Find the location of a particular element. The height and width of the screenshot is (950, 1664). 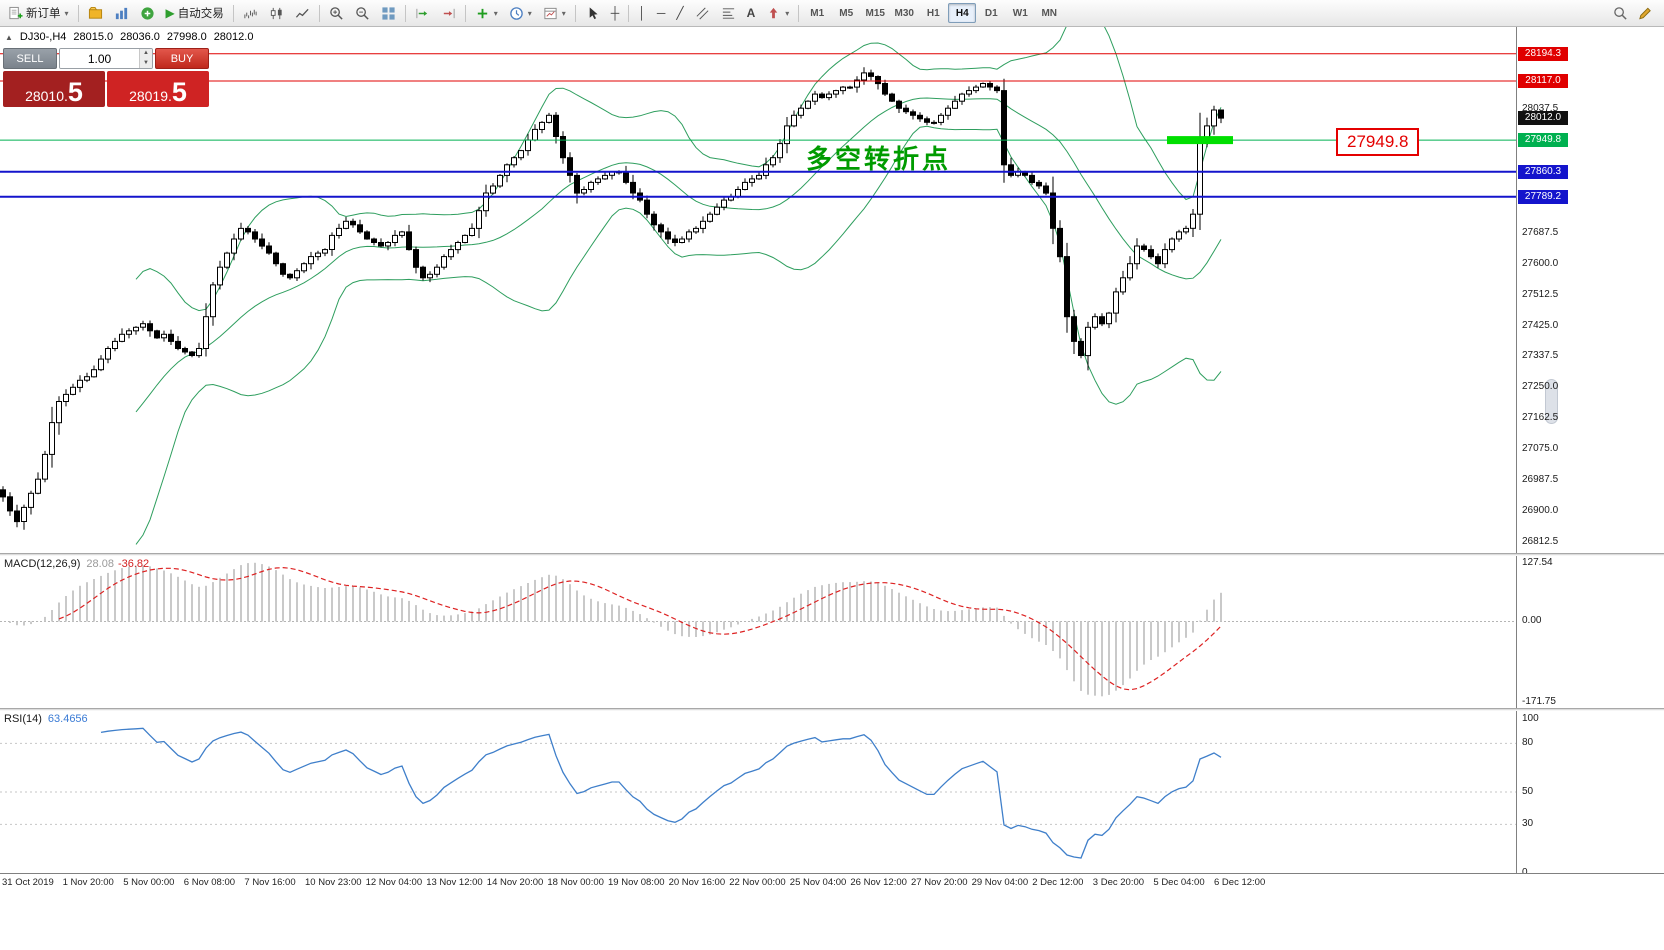

auto-trading-button: ▶ 自动交易 is located at coordinates (195, 13).